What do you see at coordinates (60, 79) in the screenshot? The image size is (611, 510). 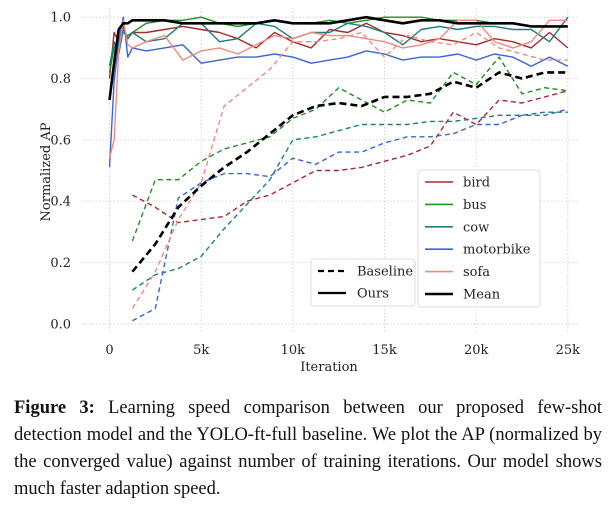 I see `y-tick-label: 0.8` at bounding box center [60, 79].